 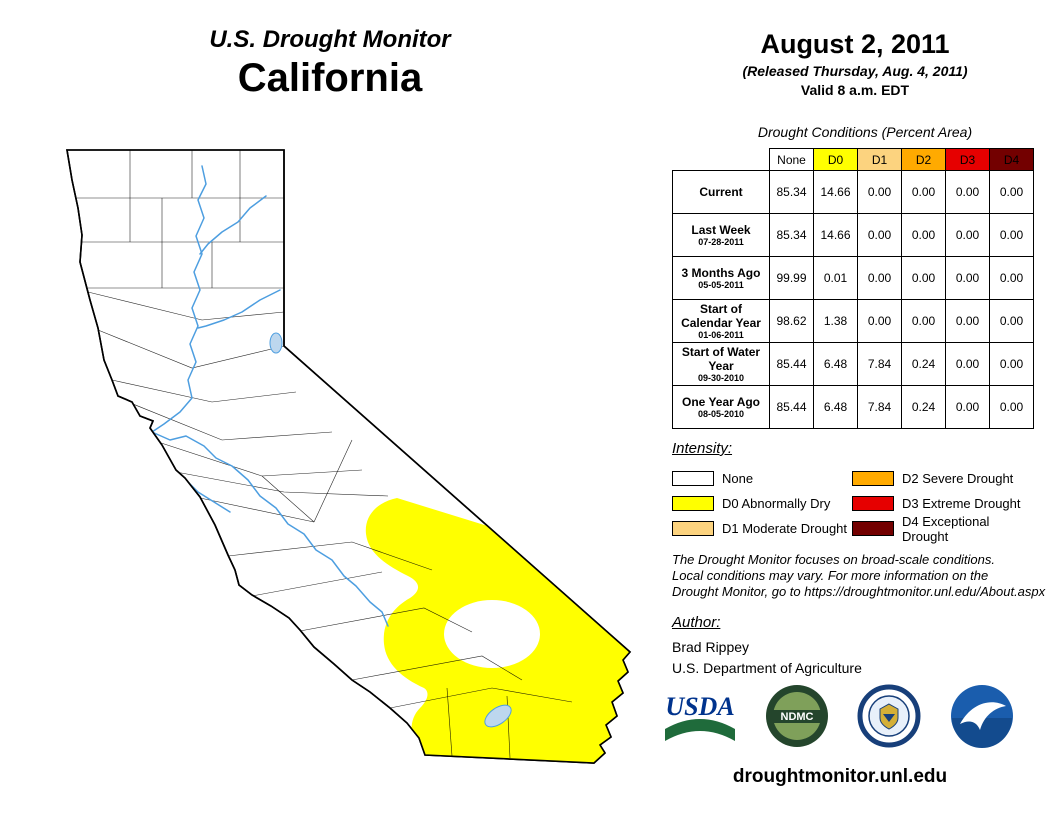 I want to click on d1-swatch, so click(x=693, y=528).